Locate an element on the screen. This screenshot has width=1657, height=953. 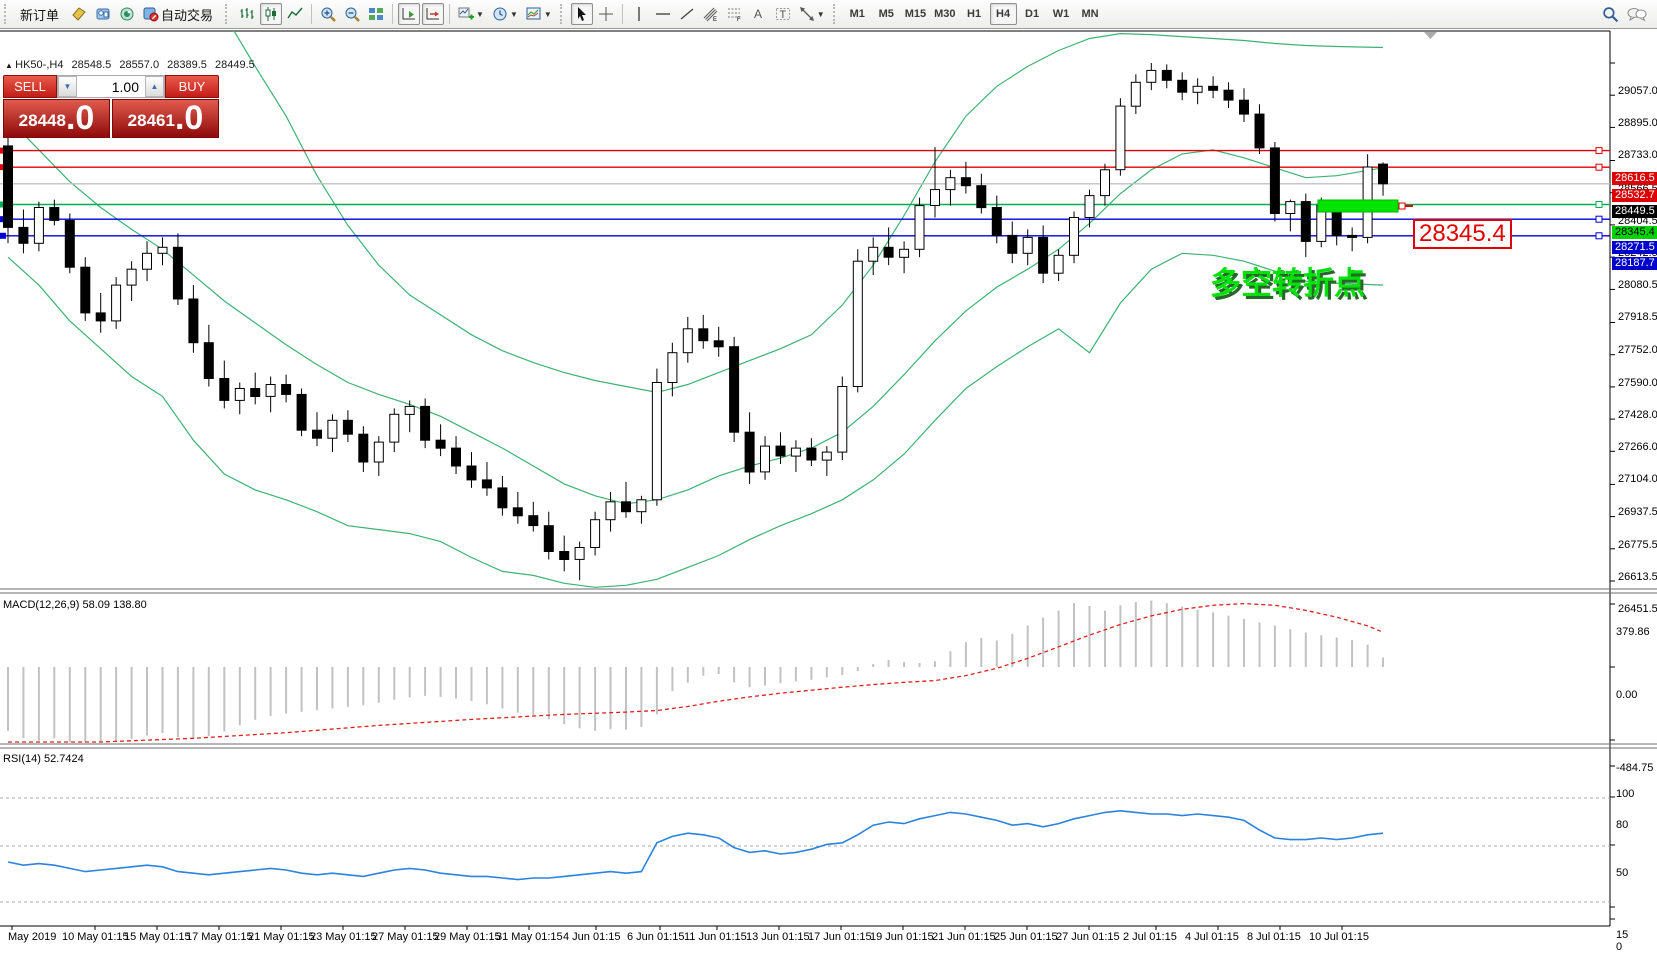
volume-up-button: ▲ is located at coordinates (154, 86).